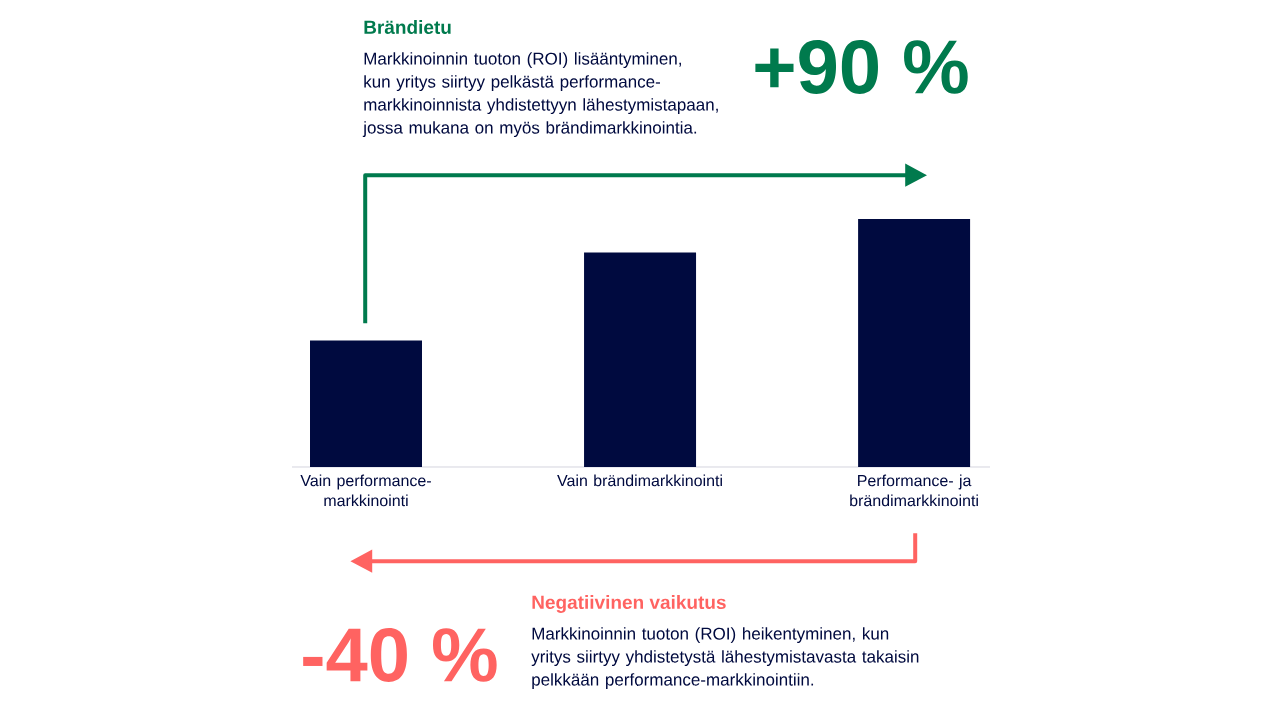 The width and height of the screenshot is (1280, 720). Describe the element at coordinates (629, 604) in the screenshot. I see `text: Negatiivinen vaikutus` at that location.